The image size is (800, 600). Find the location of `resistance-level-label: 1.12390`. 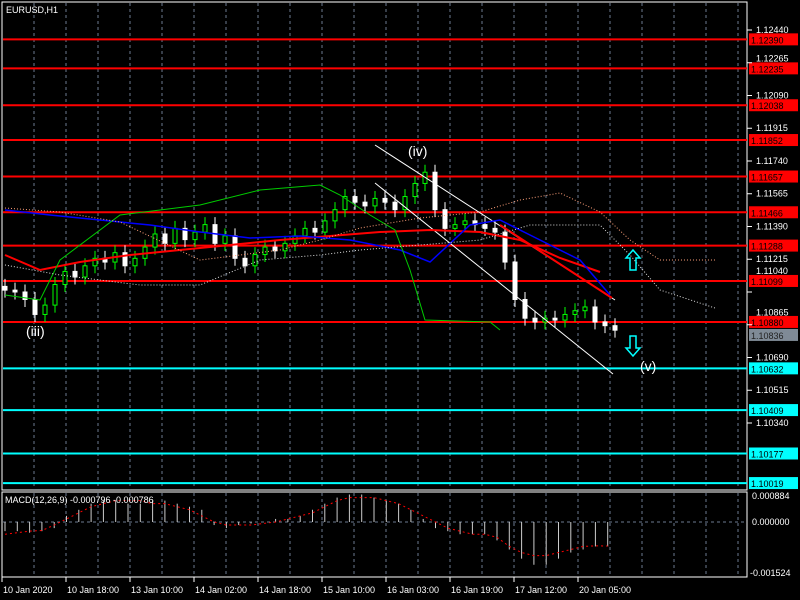

resistance-level-label: 1.12390 is located at coordinates (767, 40).